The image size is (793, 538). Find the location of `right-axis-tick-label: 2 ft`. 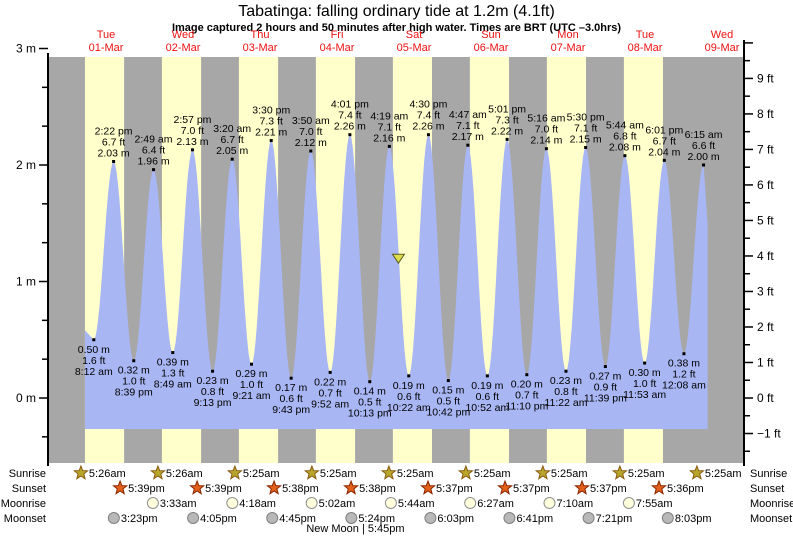

right-axis-tick-label: 2 ft is located at coordinates (765, 327).